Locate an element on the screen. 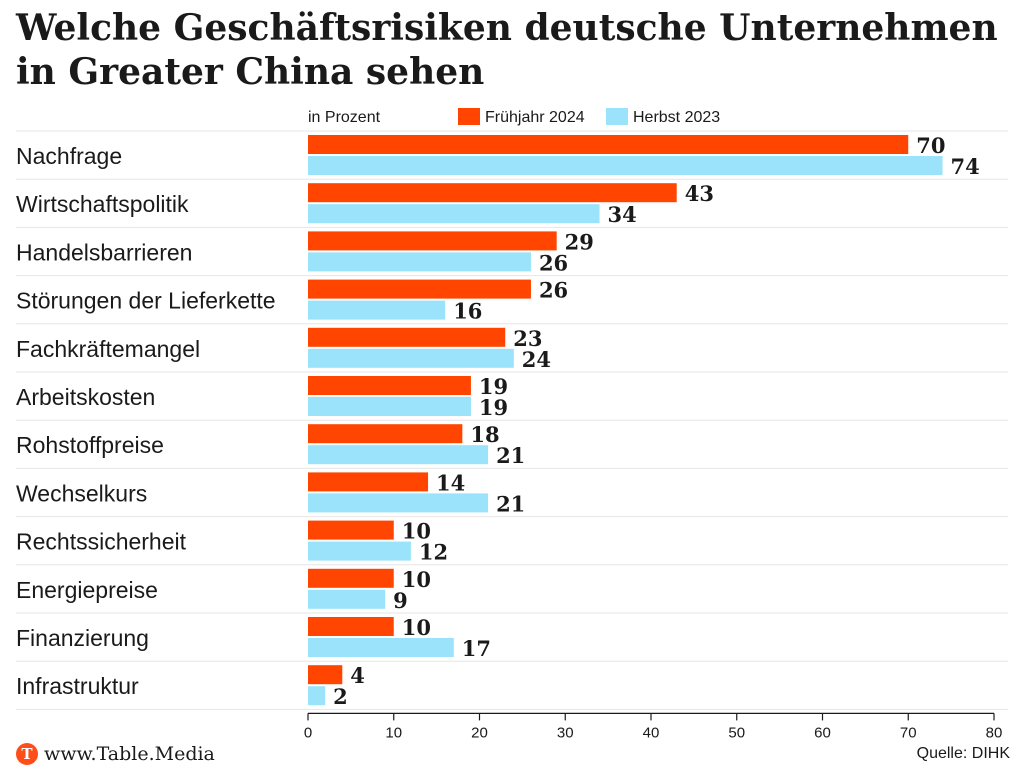 The width and height of the screenshot is (1024, 780). data-label: 70 is located at coordinates (930, 145).